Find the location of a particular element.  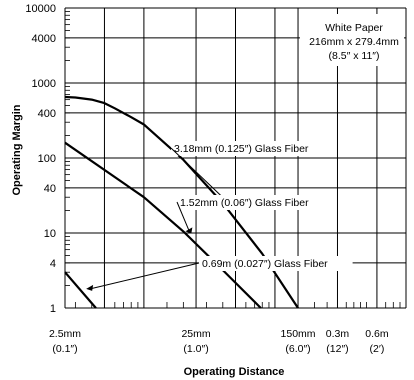

note-line-1: White Paper is located at coordinates (354, 28).